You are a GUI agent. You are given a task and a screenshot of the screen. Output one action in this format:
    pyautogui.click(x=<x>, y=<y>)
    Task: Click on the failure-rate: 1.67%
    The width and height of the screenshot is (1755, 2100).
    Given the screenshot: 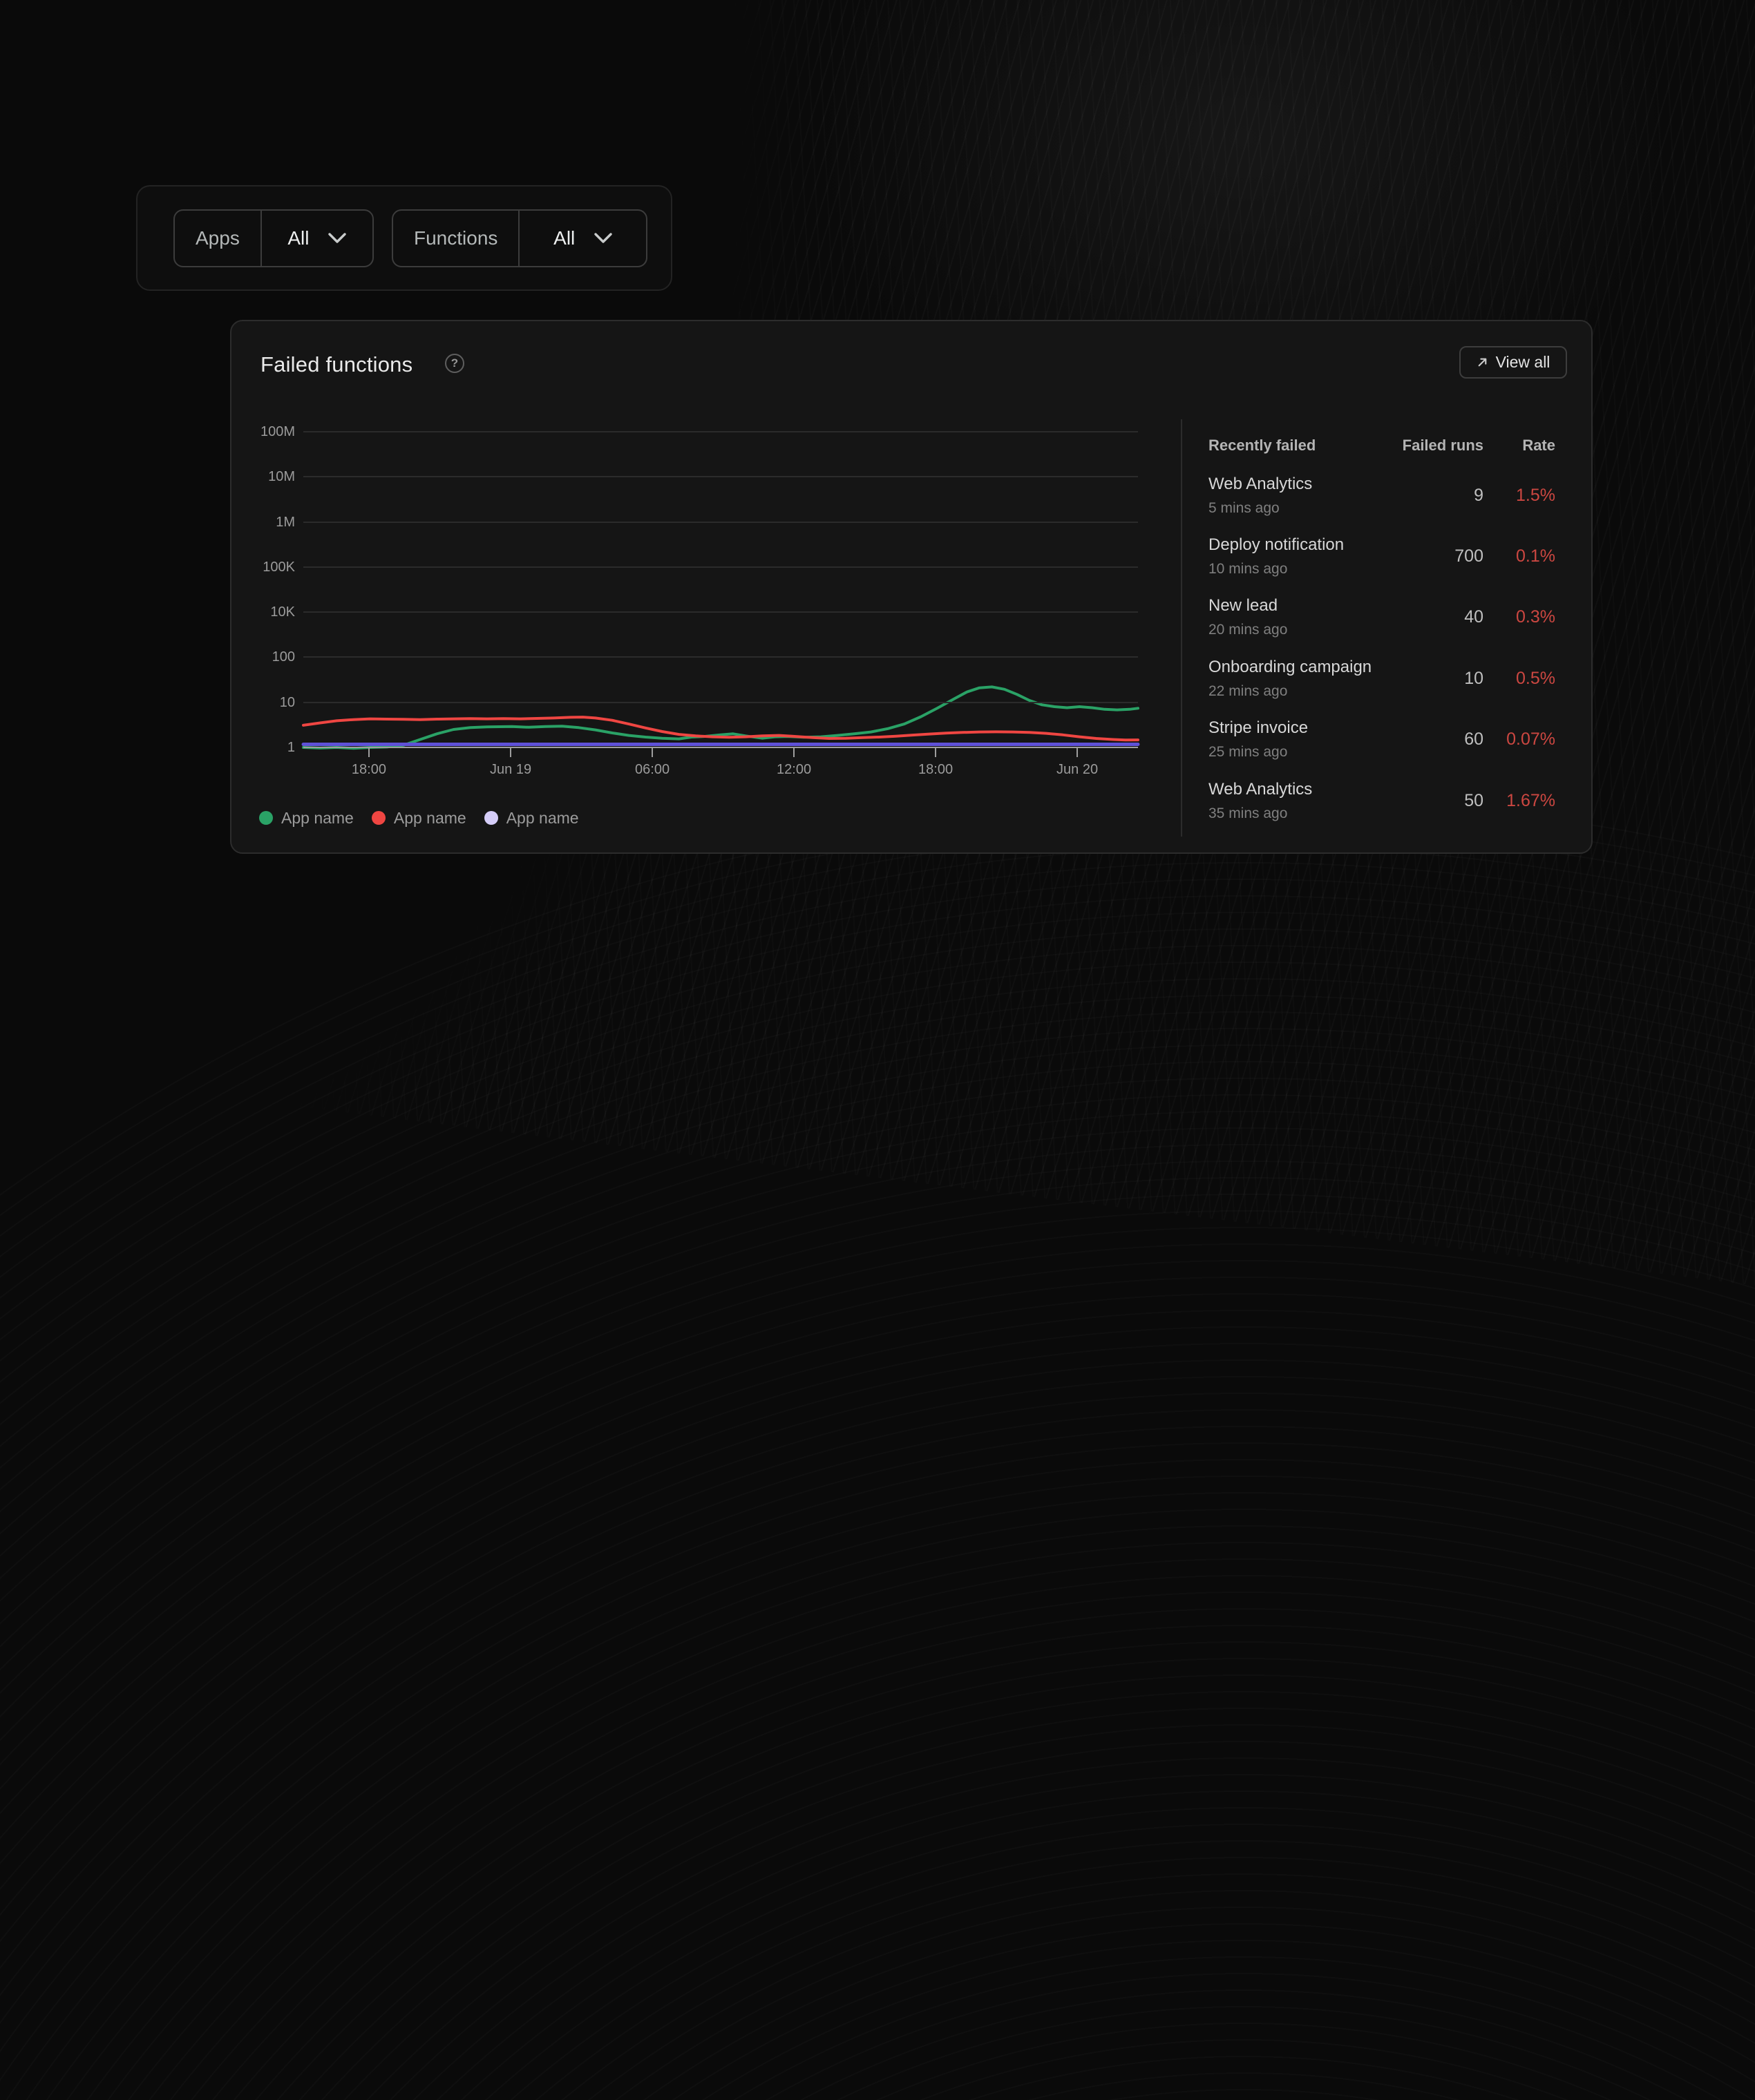 What is the action you would take?
    pyautogui.click(x=1530, y=800)
    